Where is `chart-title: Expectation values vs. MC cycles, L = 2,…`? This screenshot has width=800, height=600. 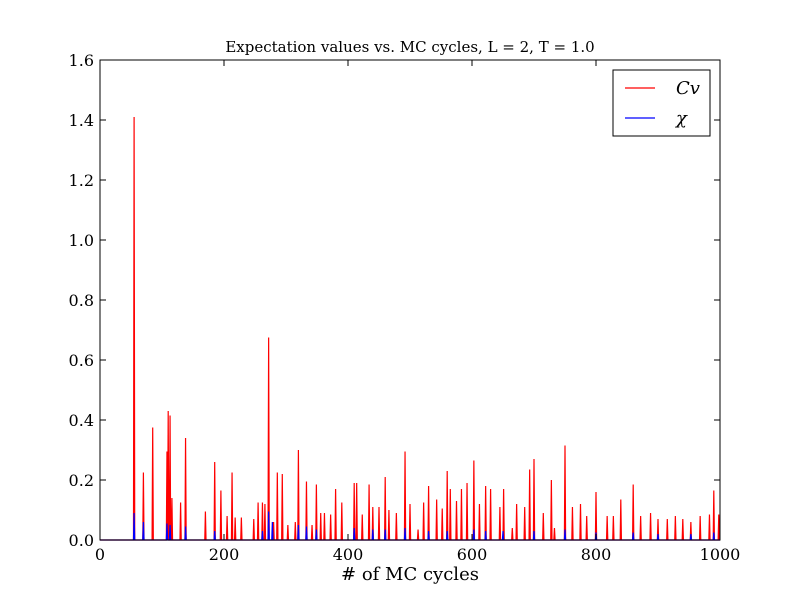 chart-title: Expectation values vs. MC cycles, L = 2,… is located at coordinates (409, 47).